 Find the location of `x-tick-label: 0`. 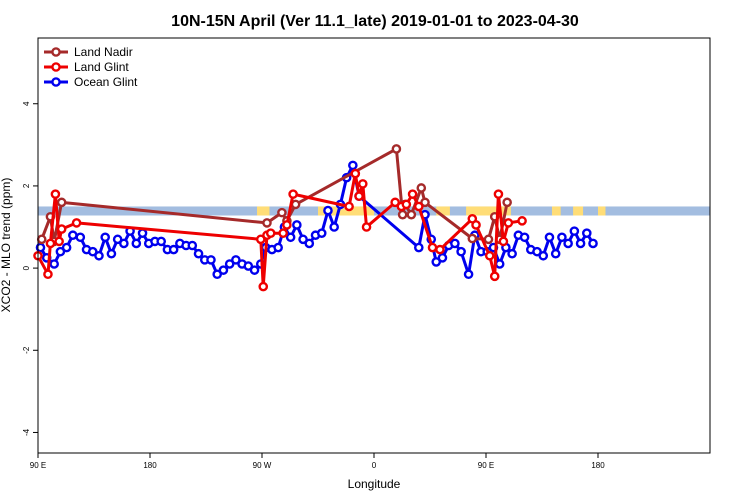

x-tick-label: 0 is located at coordinates (374, 465).